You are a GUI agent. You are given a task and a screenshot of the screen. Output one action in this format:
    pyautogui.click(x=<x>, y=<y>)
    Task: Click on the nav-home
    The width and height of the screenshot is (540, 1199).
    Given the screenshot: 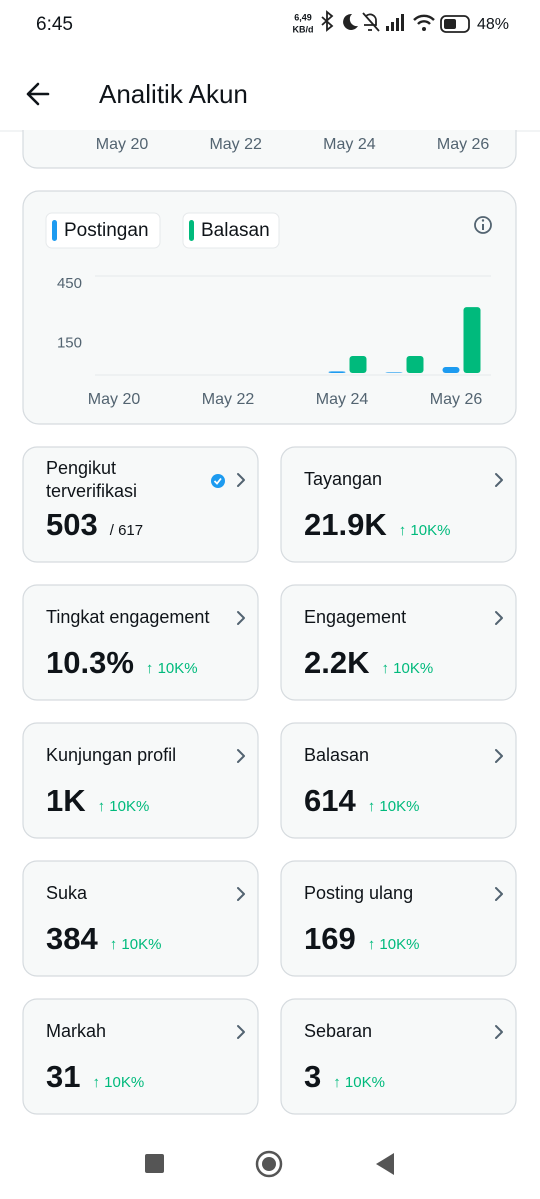 What is the action you would take?
    pyautogui.click(x=269, y=1164)
    